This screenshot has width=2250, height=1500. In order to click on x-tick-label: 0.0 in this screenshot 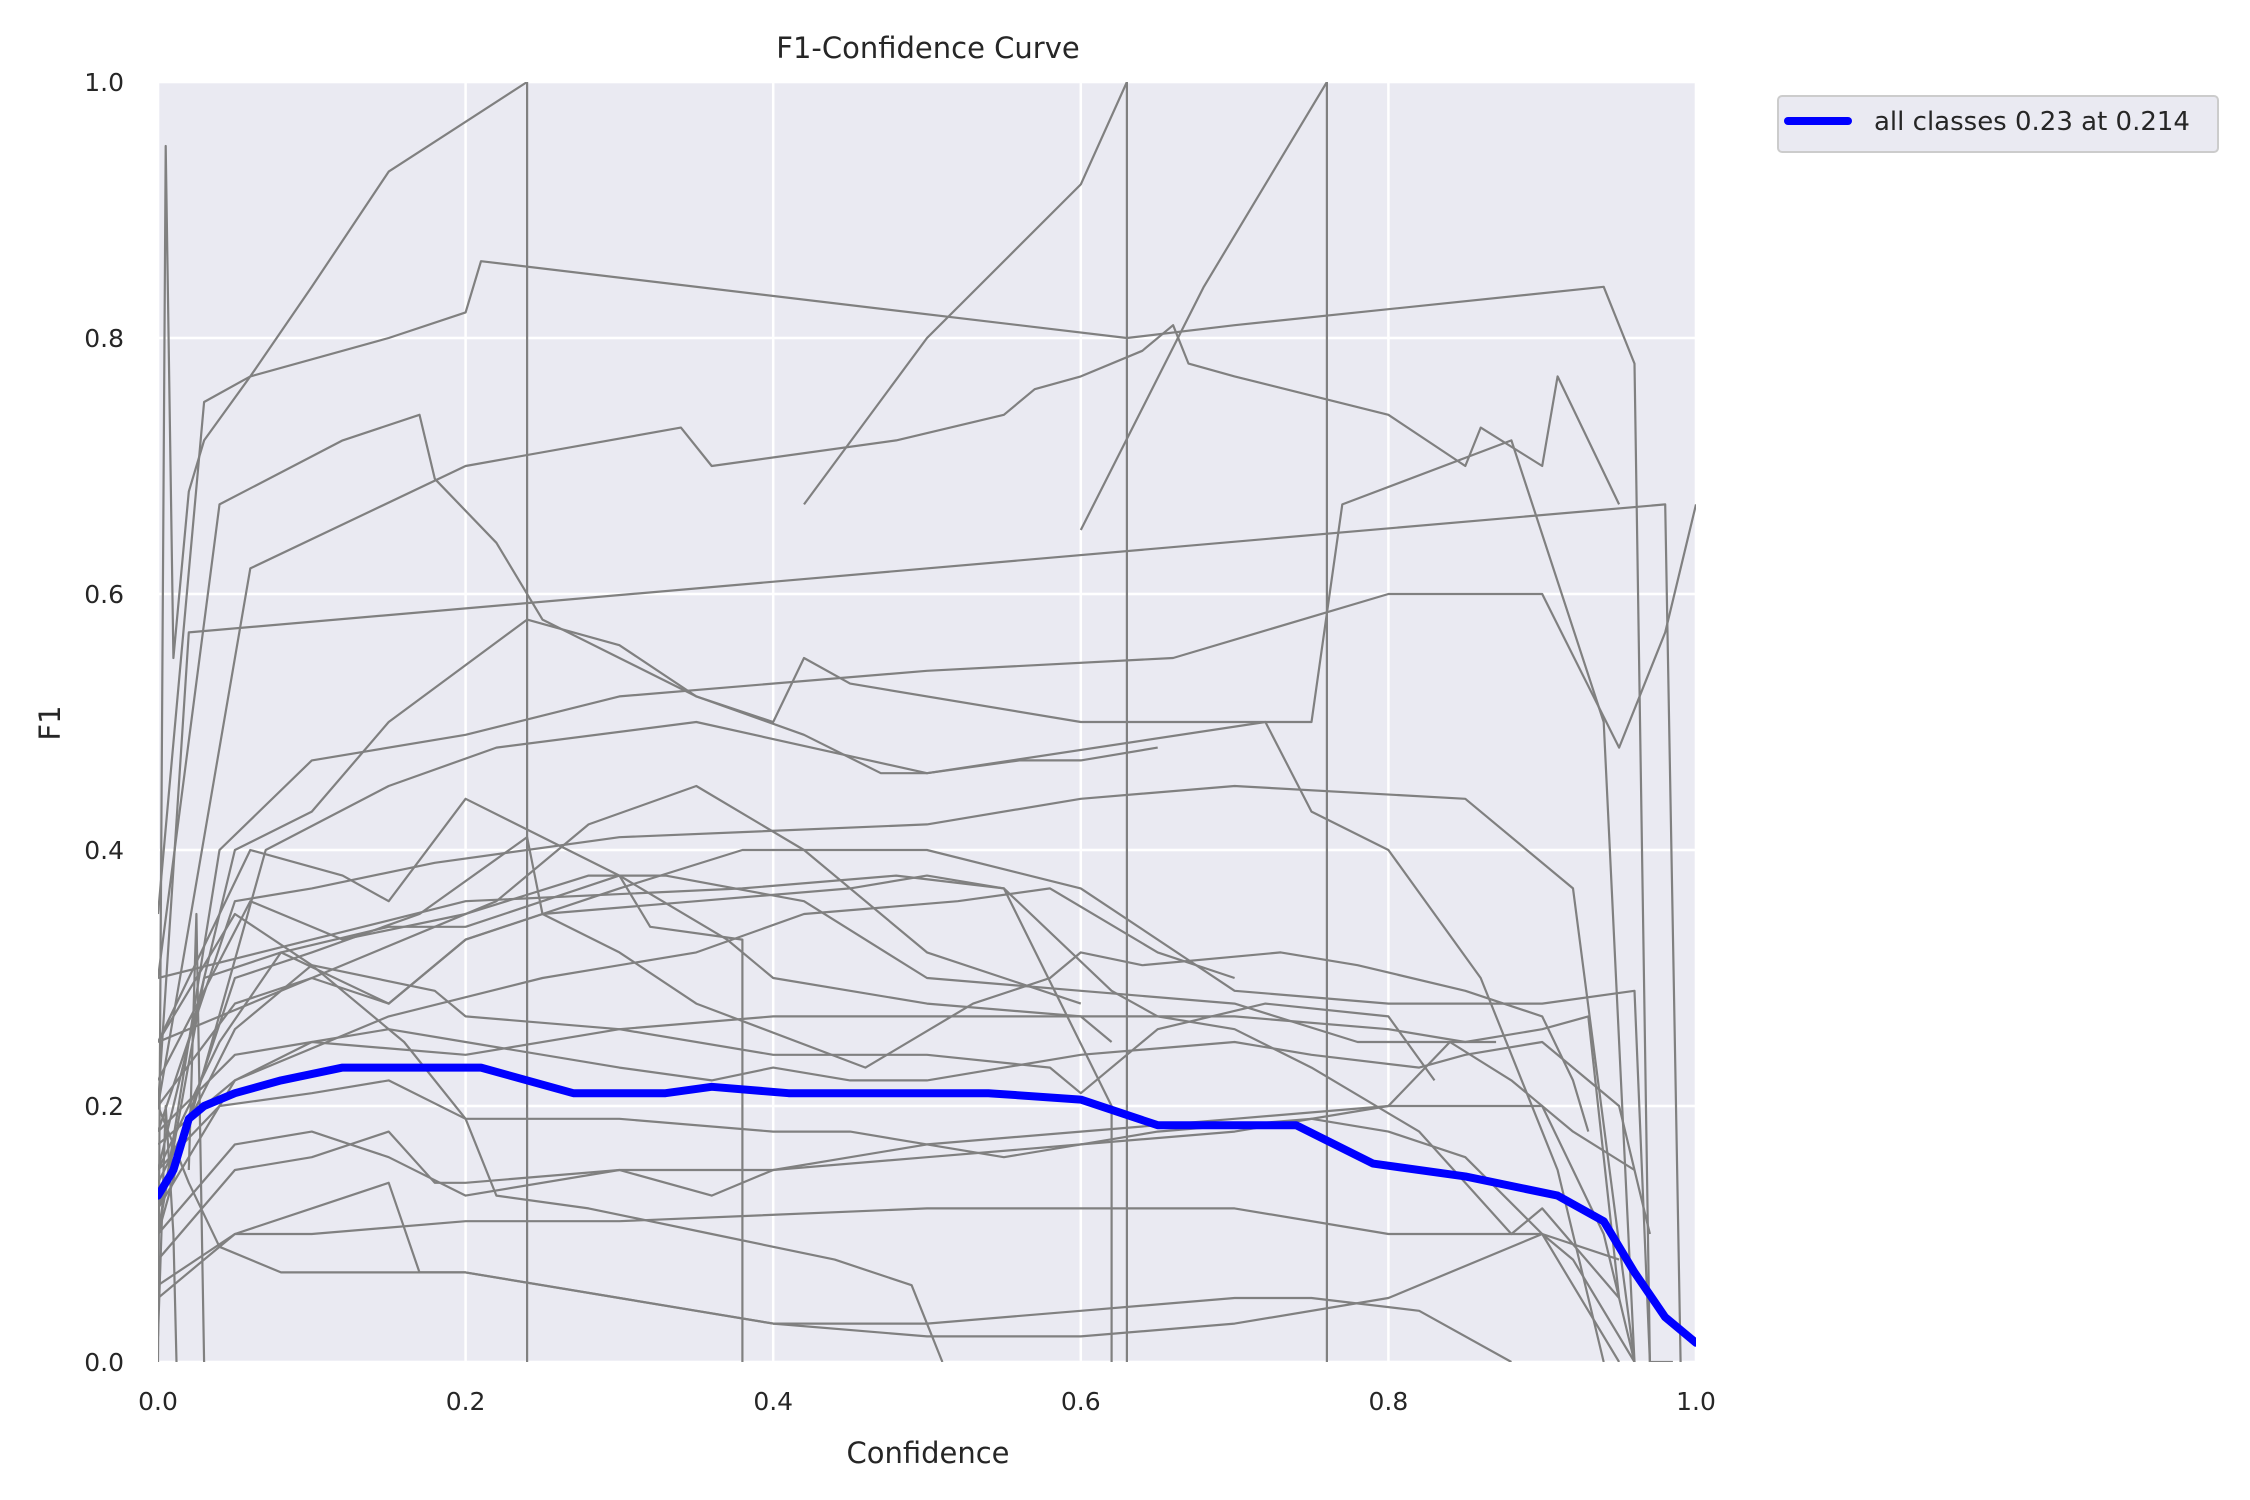, I will do `click(158, 1401)`.